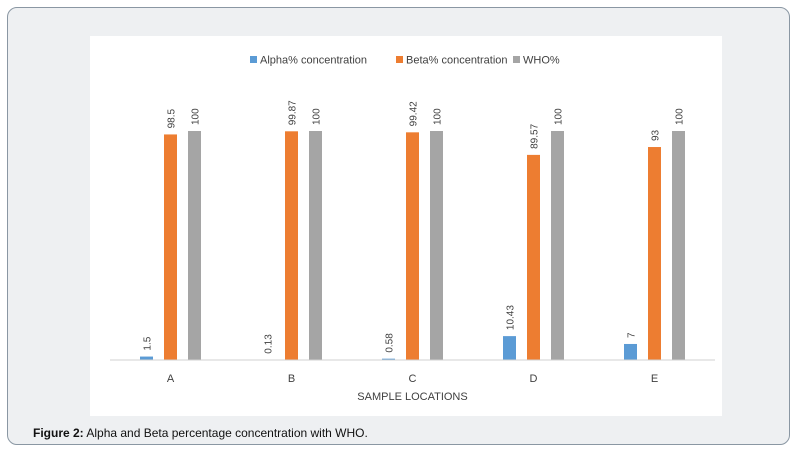 This screenshot has height=454, width=801. I want to click on data-label-d-series-2: 89.57, so click(535, 135).